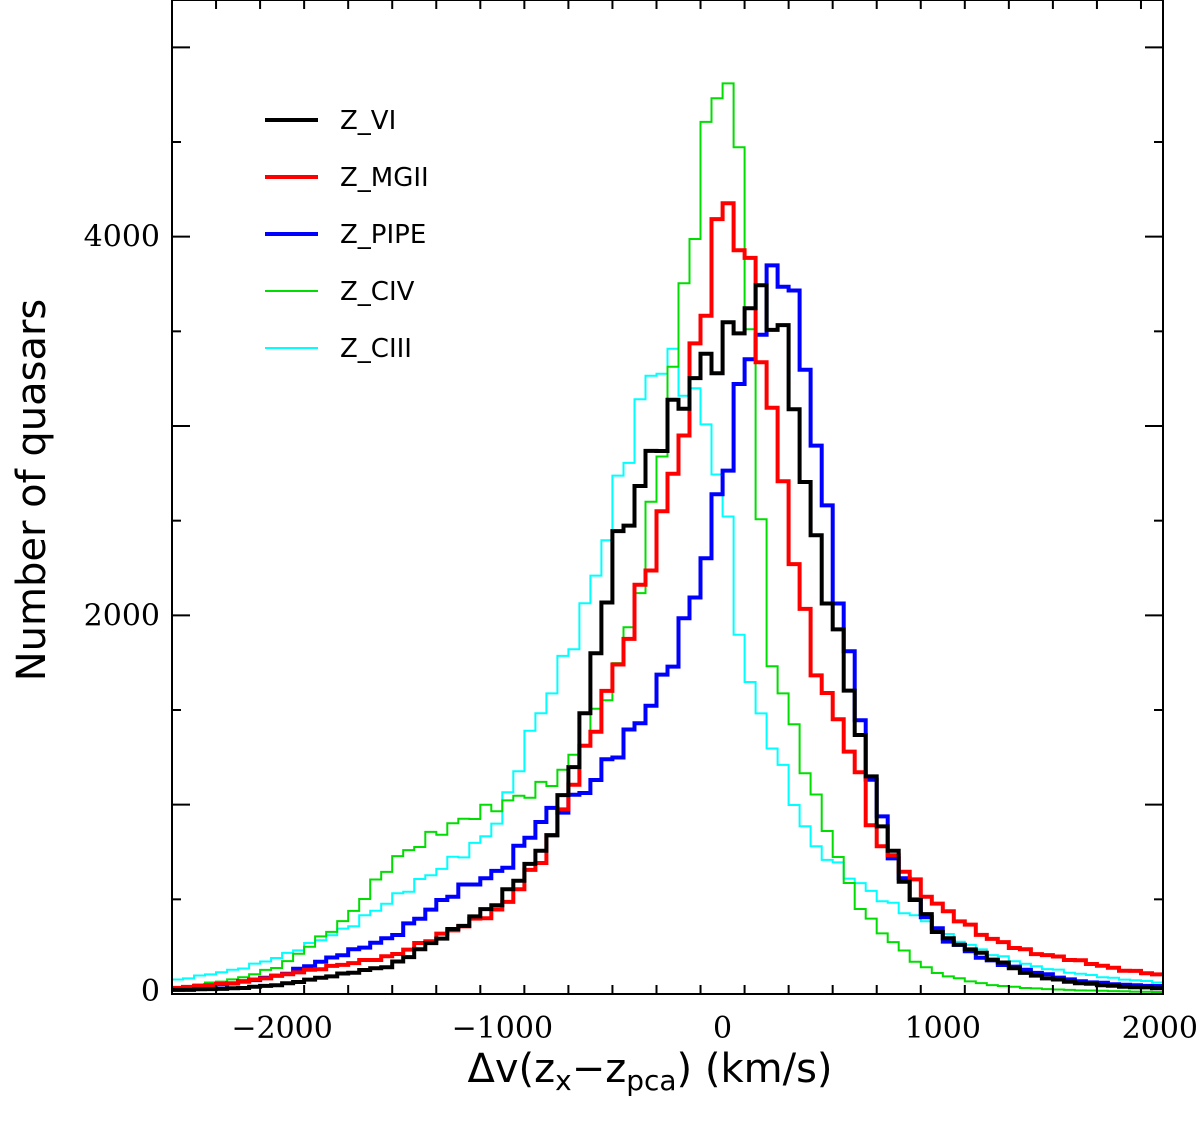 Image resolution: width=1200 pixels, height=1127 pixels. Describe the element at coordinates (722, 1028) in the screenshot. I see `x-tick-label: 0` at that location.